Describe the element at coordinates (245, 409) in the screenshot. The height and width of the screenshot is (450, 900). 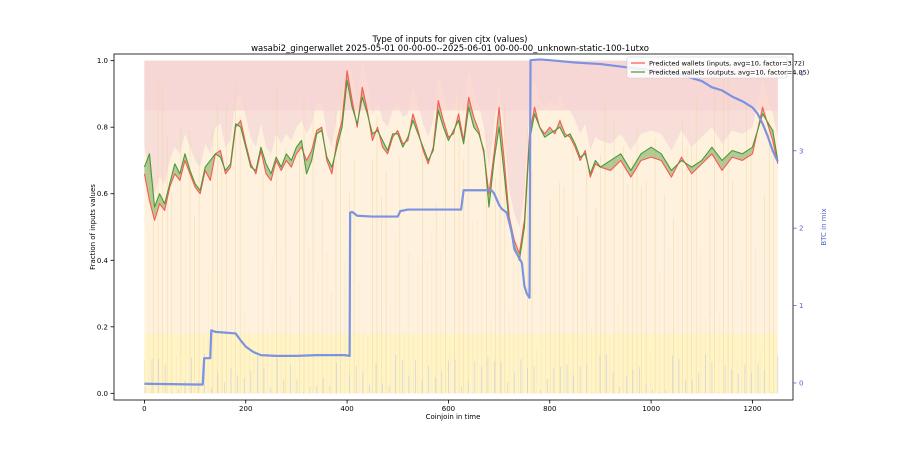
I see `x-tick-label: 200` at that location.